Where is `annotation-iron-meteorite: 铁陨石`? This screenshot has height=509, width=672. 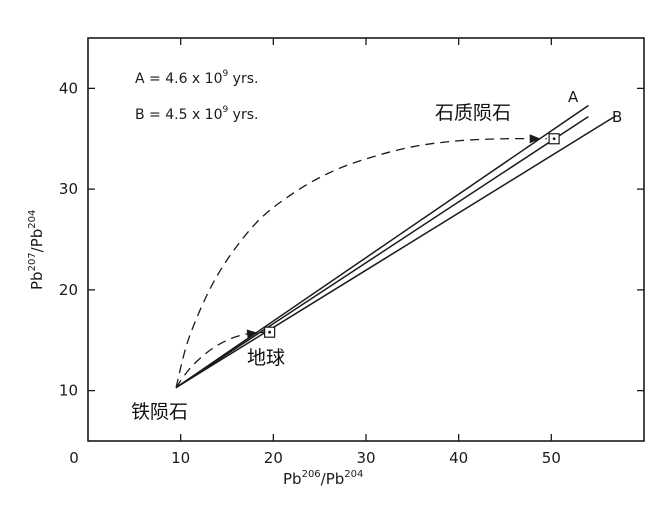 annotation-iron-meteorite: 铁陨石 is located at coordinates (159, 412).